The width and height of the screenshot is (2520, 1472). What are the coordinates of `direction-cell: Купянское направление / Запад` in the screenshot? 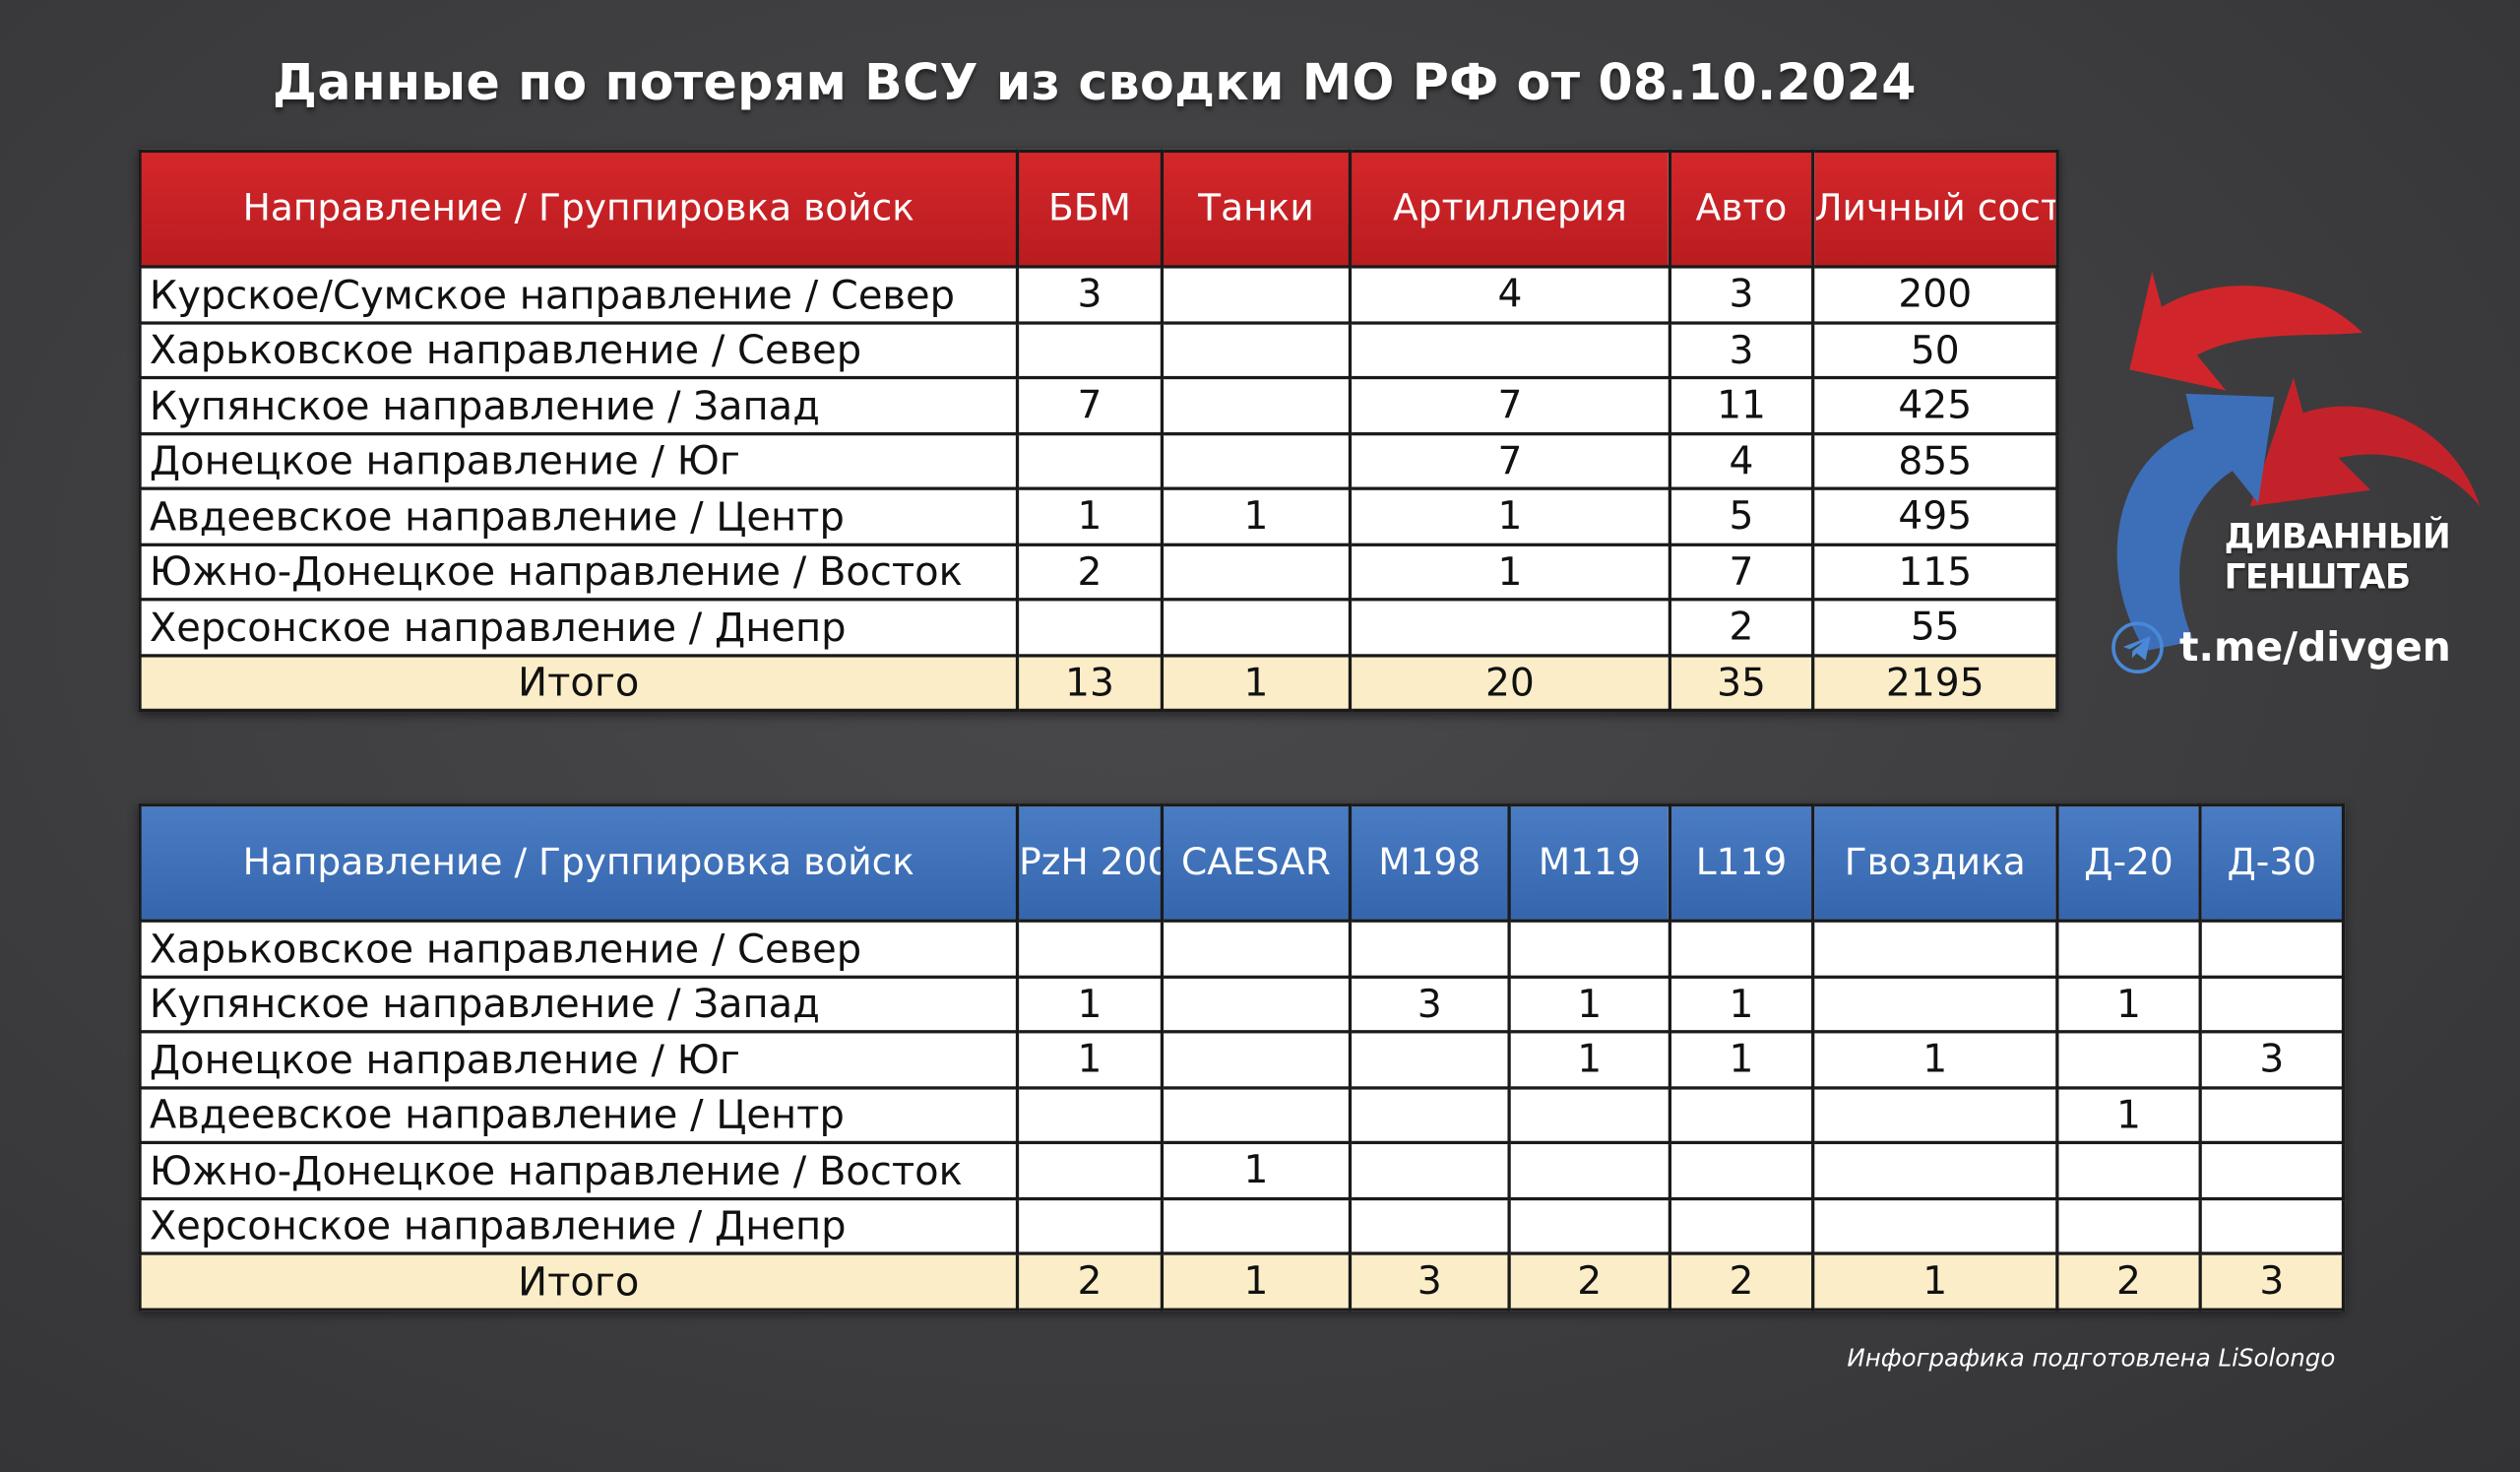 It's located at (579, 405).